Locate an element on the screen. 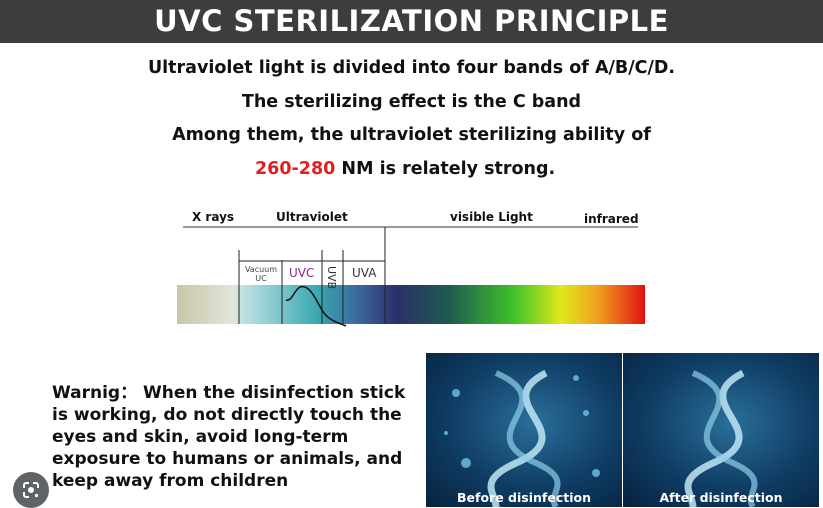  label-infrared: infrared is located at coordinates (611, 219).